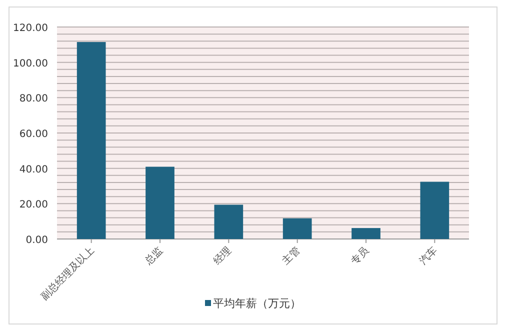 The width and height of the screenshot is (506, 334). I want to click on x-tick-label: 汽车, so click(428, 256).